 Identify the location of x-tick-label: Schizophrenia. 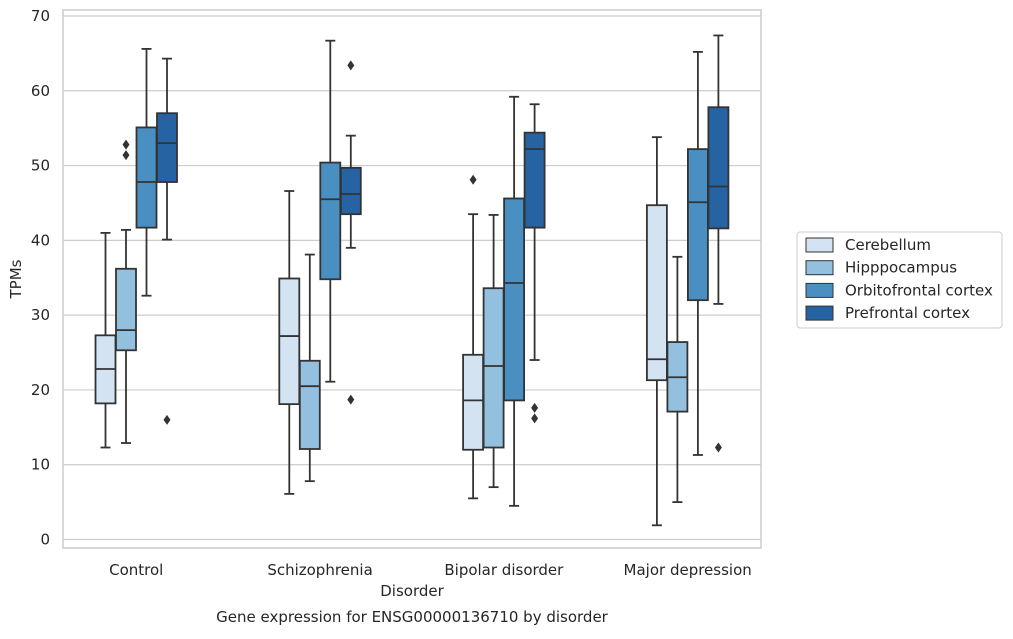
(319, 570).